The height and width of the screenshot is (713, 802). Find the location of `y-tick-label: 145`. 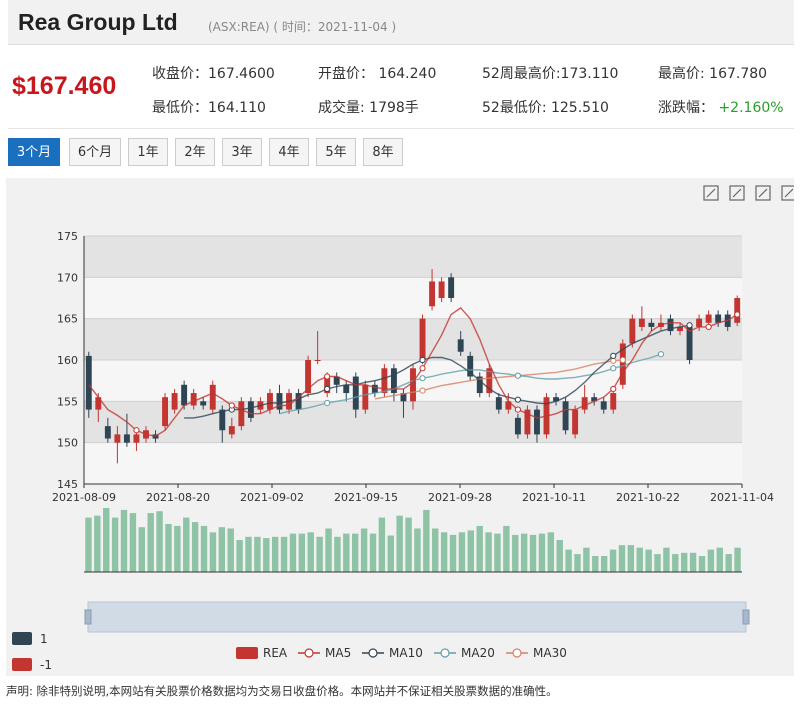

y-tick-label: 145 is located at coordinates (67, 484).